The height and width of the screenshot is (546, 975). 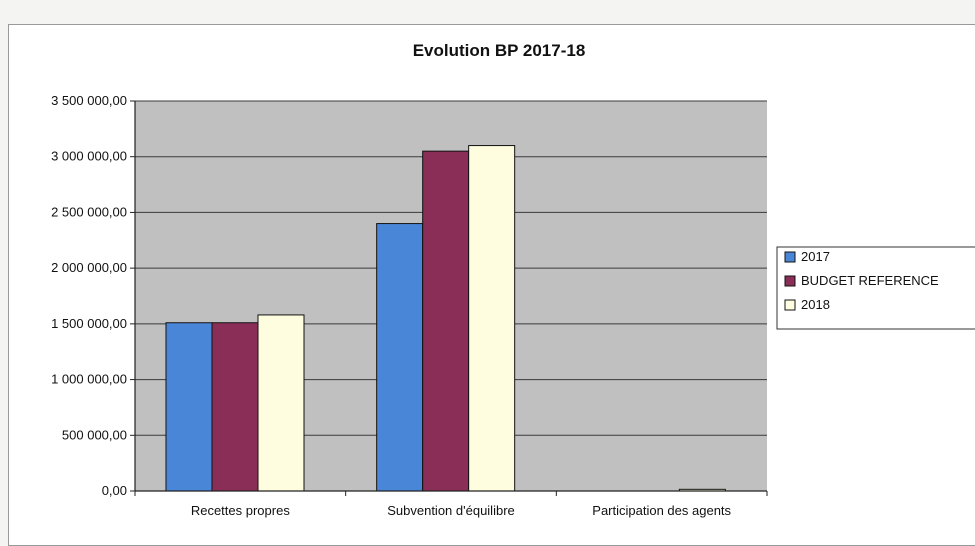 What do you see at coordinates (661, 510) in the screenshot?
I see `x-tick-label: Participation des agents` at bounding box center [661, 510].